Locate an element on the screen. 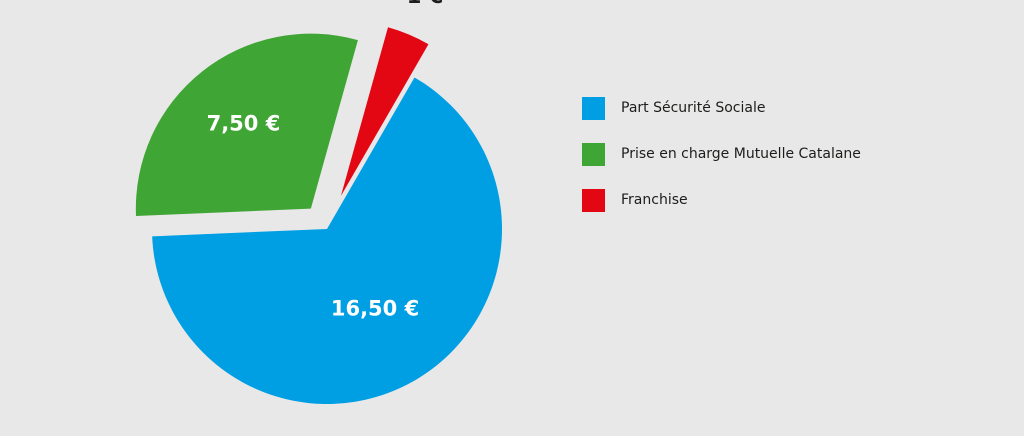  slice-label-prise-en-charge-mutuelle-catalane: 7,50 € is located at coordinates (244, 124).